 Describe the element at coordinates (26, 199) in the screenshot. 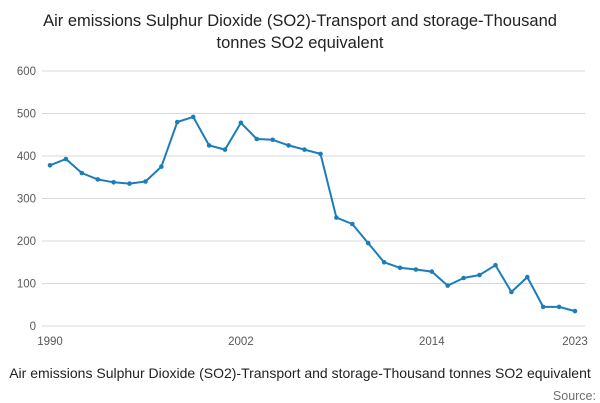

I see `y-tick-label: 300` at that location.